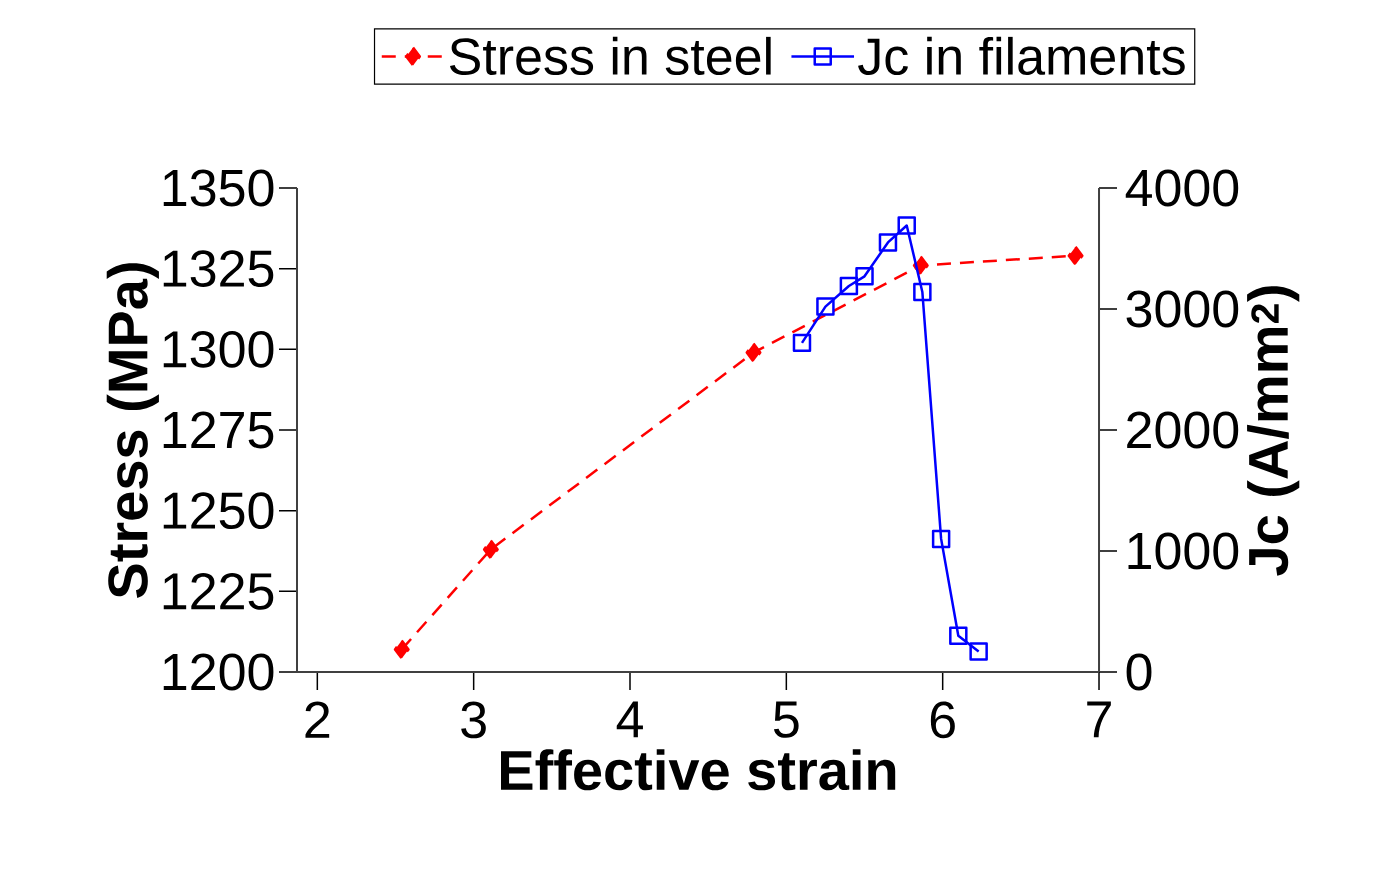  I want to click on x-tick-label: 6, so click(942, 720).